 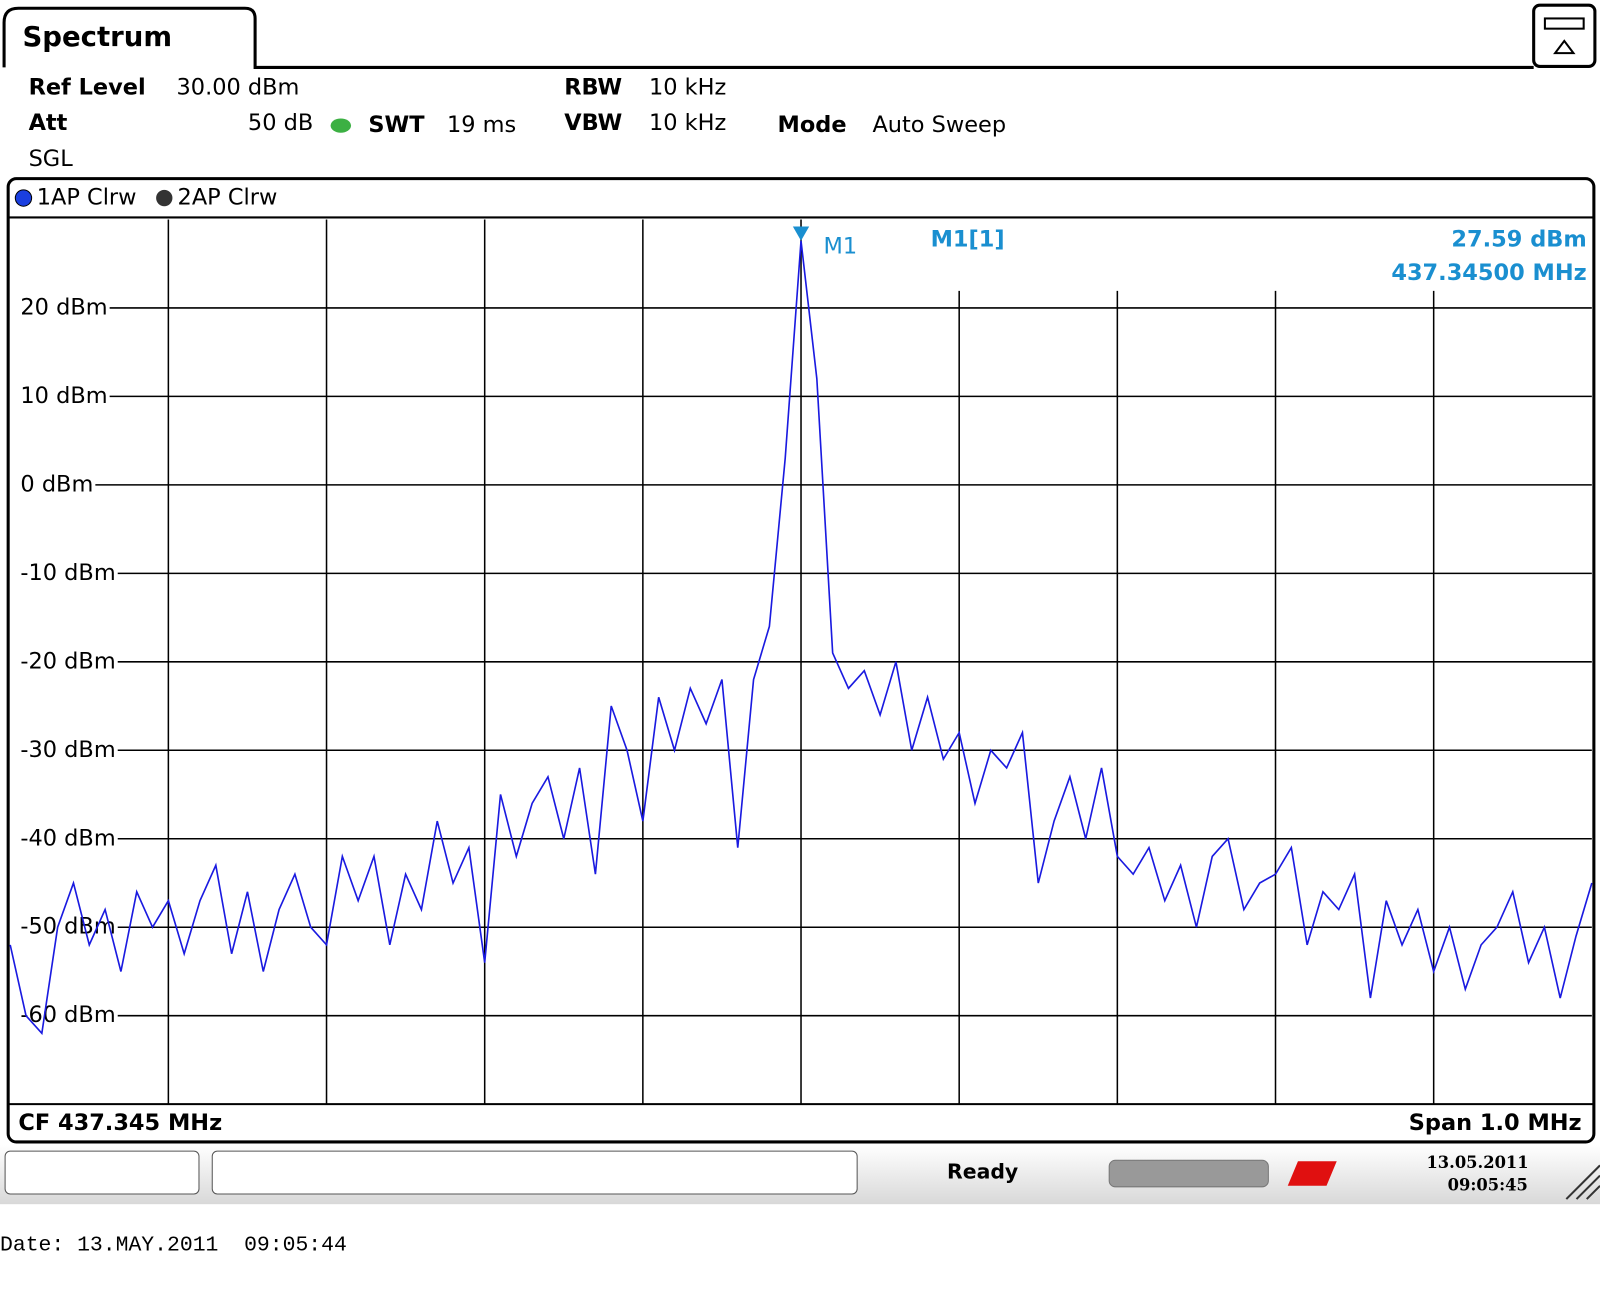 What do you see at coordinates (801, 233) in the screenshot?
I see `marker` at bounding box center [801, 233].